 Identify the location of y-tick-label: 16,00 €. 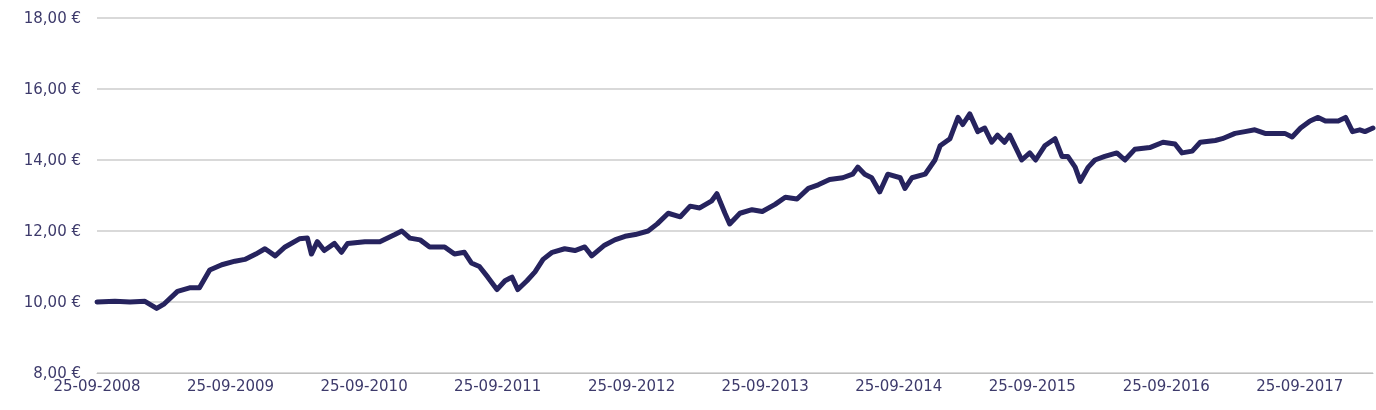
(52, 89).